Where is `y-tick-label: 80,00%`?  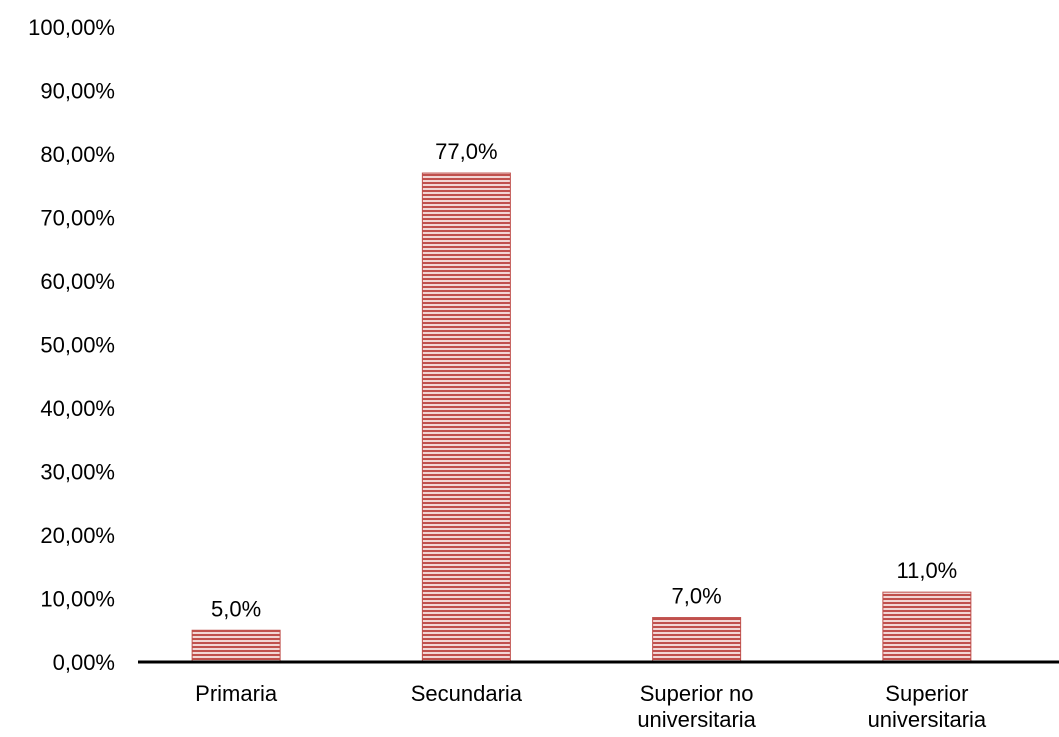
y-tick-label: 80,00% is located at coordinates (77, 154).